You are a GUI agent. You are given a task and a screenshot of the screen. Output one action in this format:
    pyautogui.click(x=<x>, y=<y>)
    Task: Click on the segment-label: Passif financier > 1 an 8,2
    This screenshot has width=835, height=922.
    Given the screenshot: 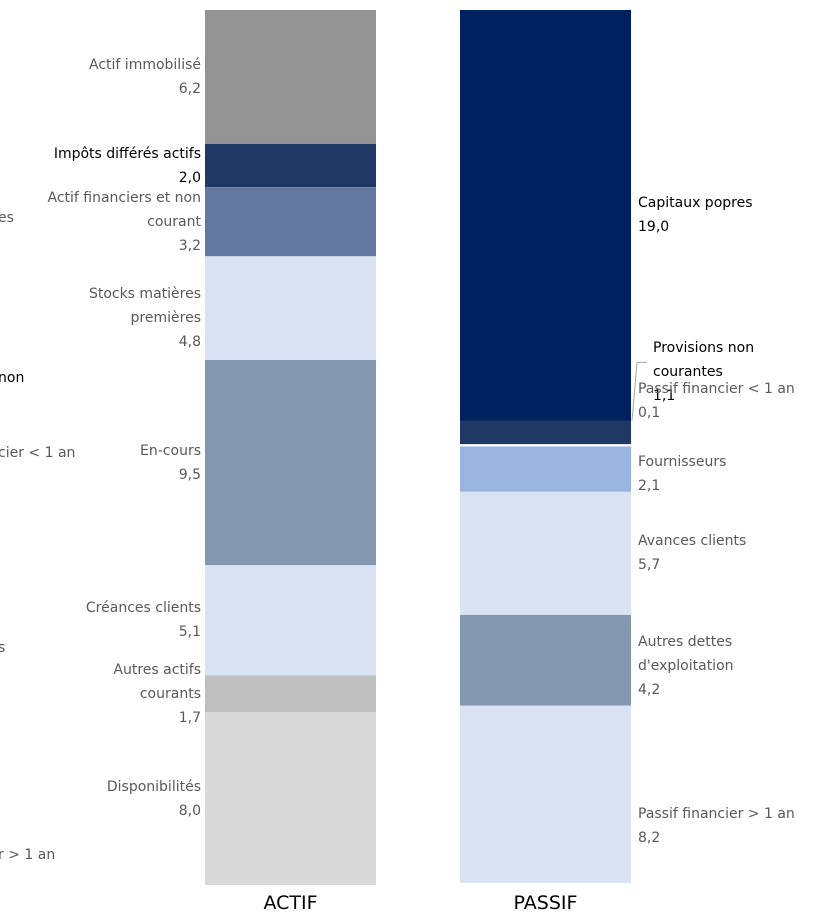 What is the action you would take?
    pyautogui.click(x=736, y=826)
    